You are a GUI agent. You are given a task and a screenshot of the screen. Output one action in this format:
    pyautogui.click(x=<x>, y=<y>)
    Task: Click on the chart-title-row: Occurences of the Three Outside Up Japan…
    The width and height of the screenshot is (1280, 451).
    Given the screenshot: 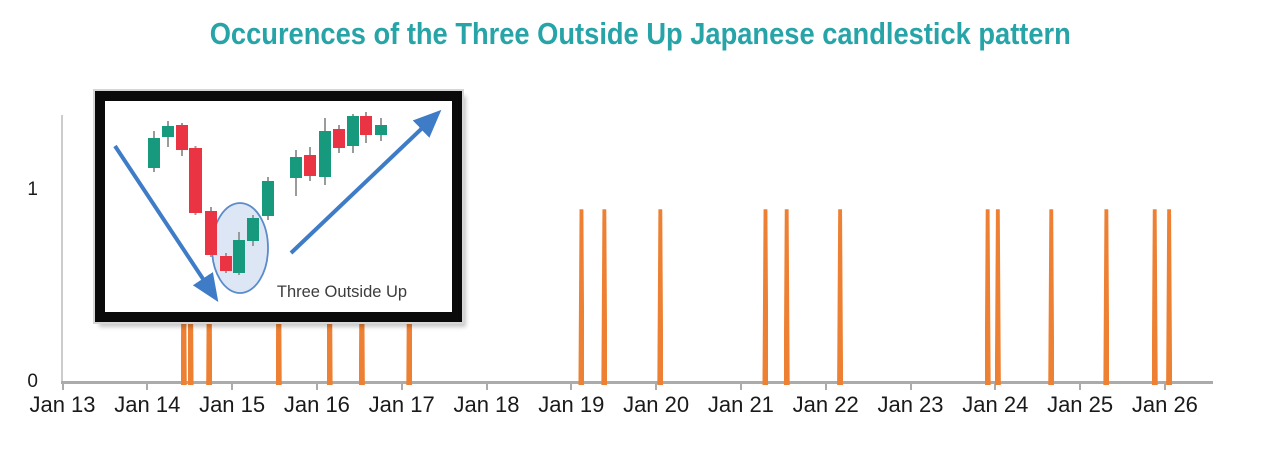 What is the action you would take?
    pyautogui.click(x=640, y=34)
    